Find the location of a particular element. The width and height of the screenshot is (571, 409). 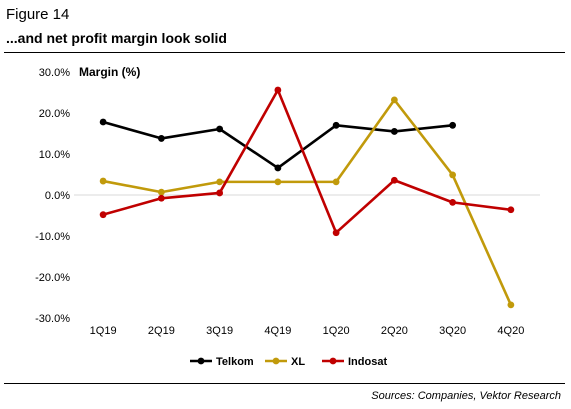

y-axis-ticks: 30.0% 20.0% 10.0% 0.0% -10.0% -20.0% -30.0% is located at coordinates (52, 196).